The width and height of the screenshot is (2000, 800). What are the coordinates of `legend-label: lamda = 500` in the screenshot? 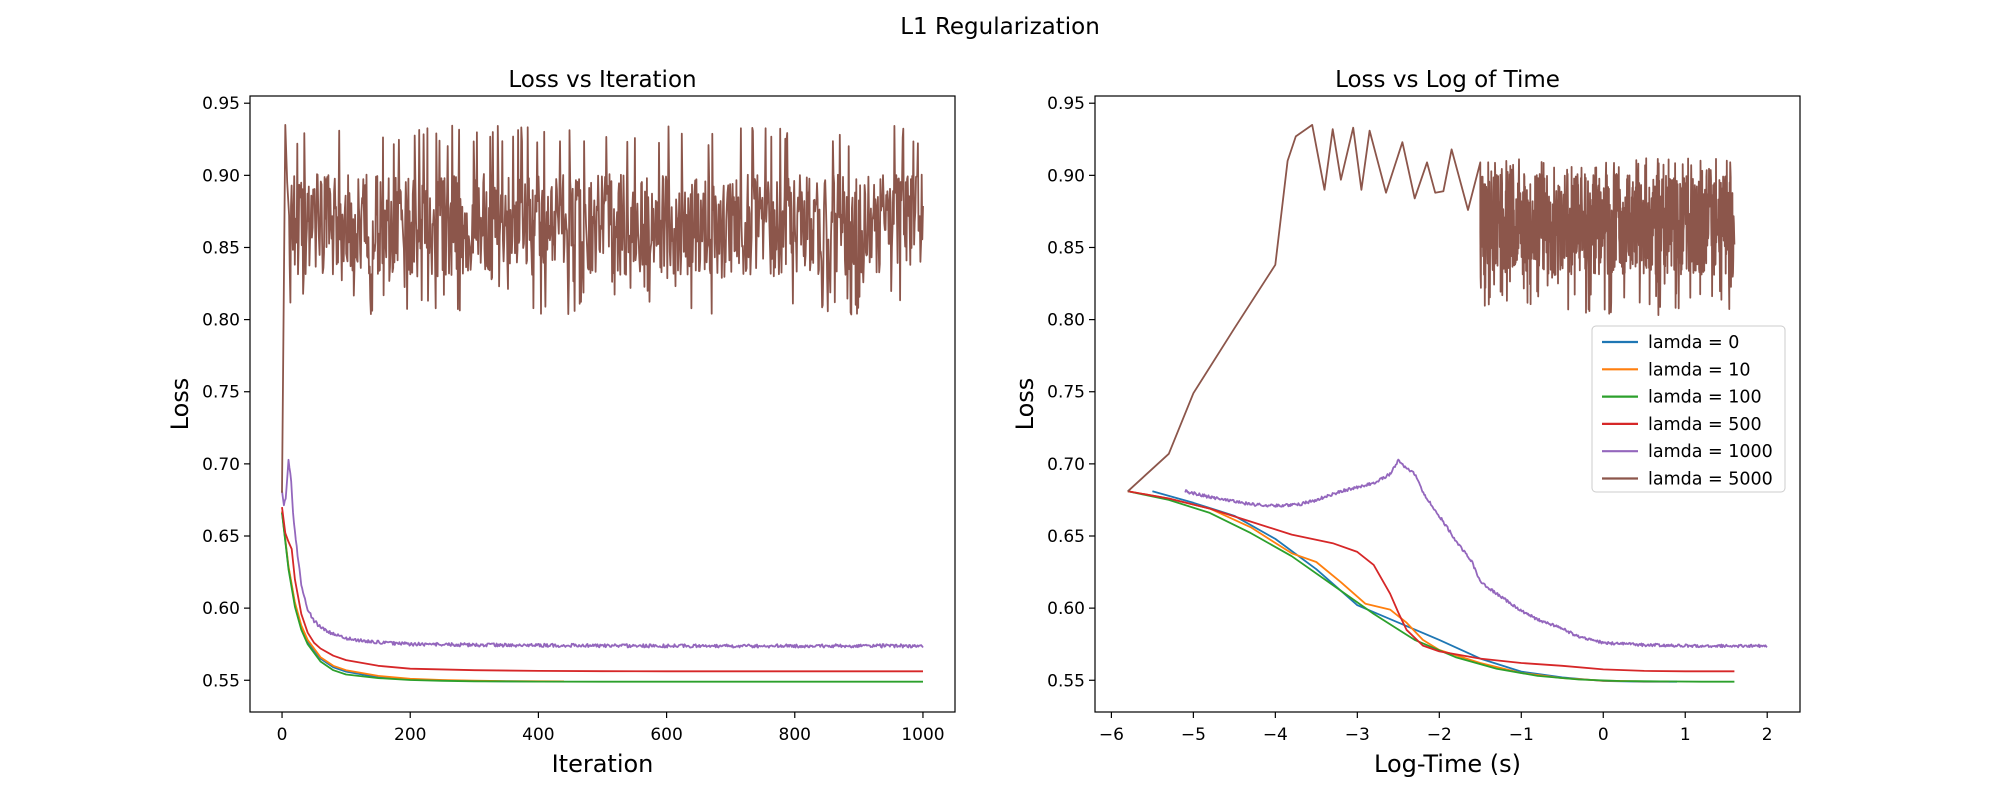 It's located at (1705, 425).